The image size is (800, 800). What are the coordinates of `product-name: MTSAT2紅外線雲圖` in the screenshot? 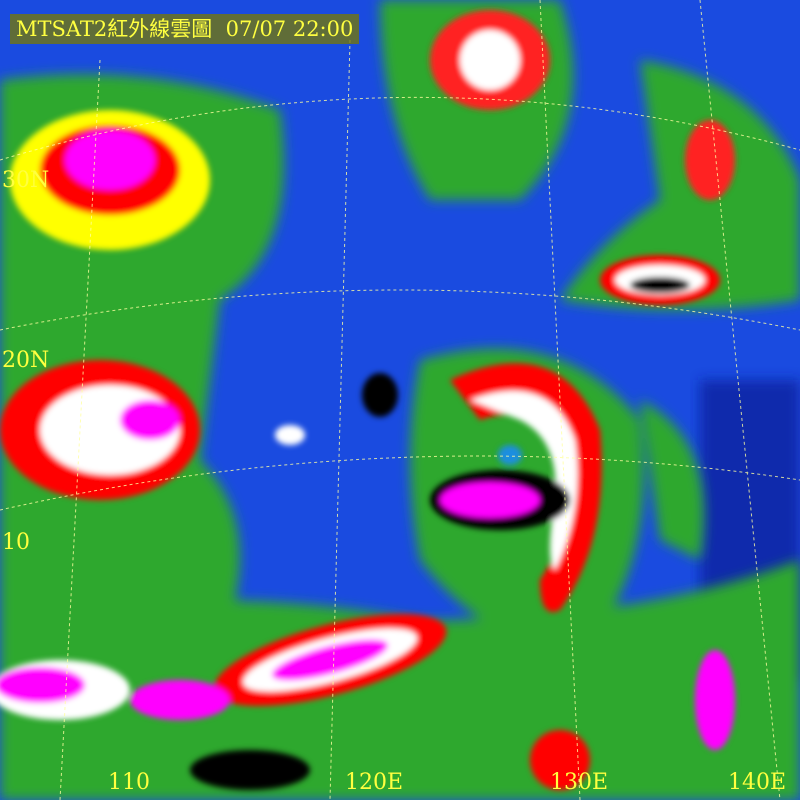 It's located at (114, 29).